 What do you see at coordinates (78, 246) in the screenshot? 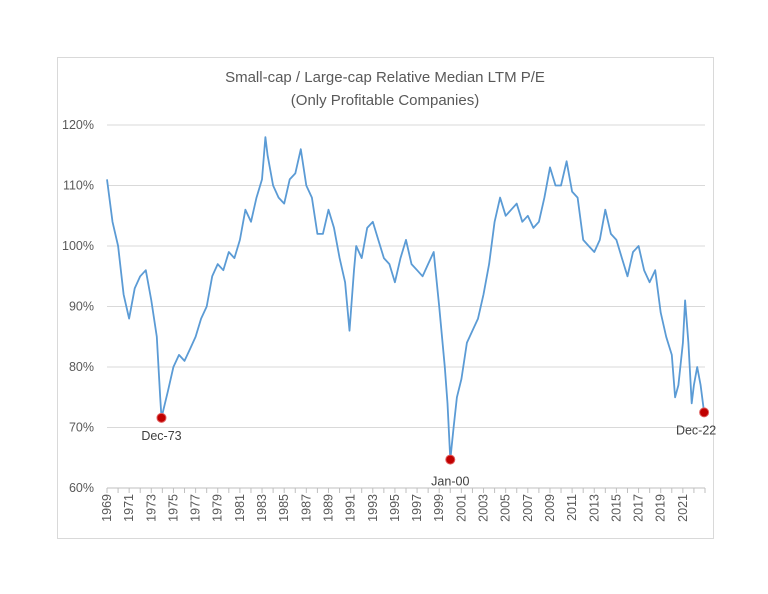
I see `y-tick-label: 100%` at bounding box center [78, 246].